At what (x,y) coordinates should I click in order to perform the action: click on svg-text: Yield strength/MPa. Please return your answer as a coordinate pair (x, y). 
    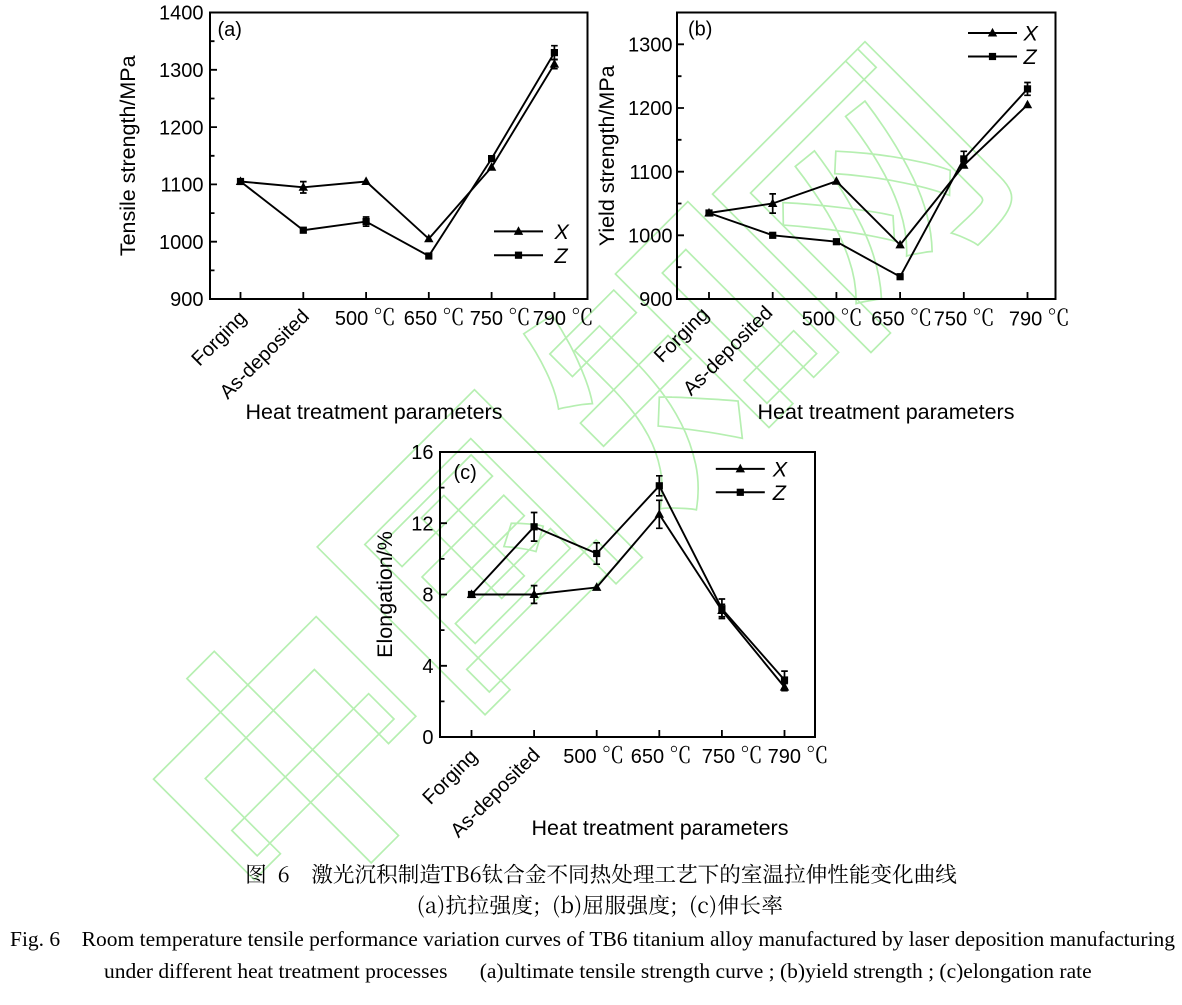
    Looking at the image, I should click on (607, 155).